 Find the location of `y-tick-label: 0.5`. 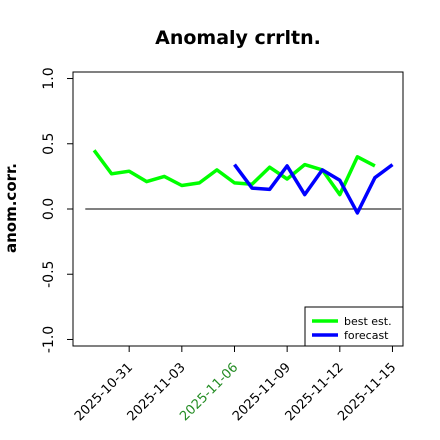

y-tick-label: 0.5 is located at coordinates (49, 144).